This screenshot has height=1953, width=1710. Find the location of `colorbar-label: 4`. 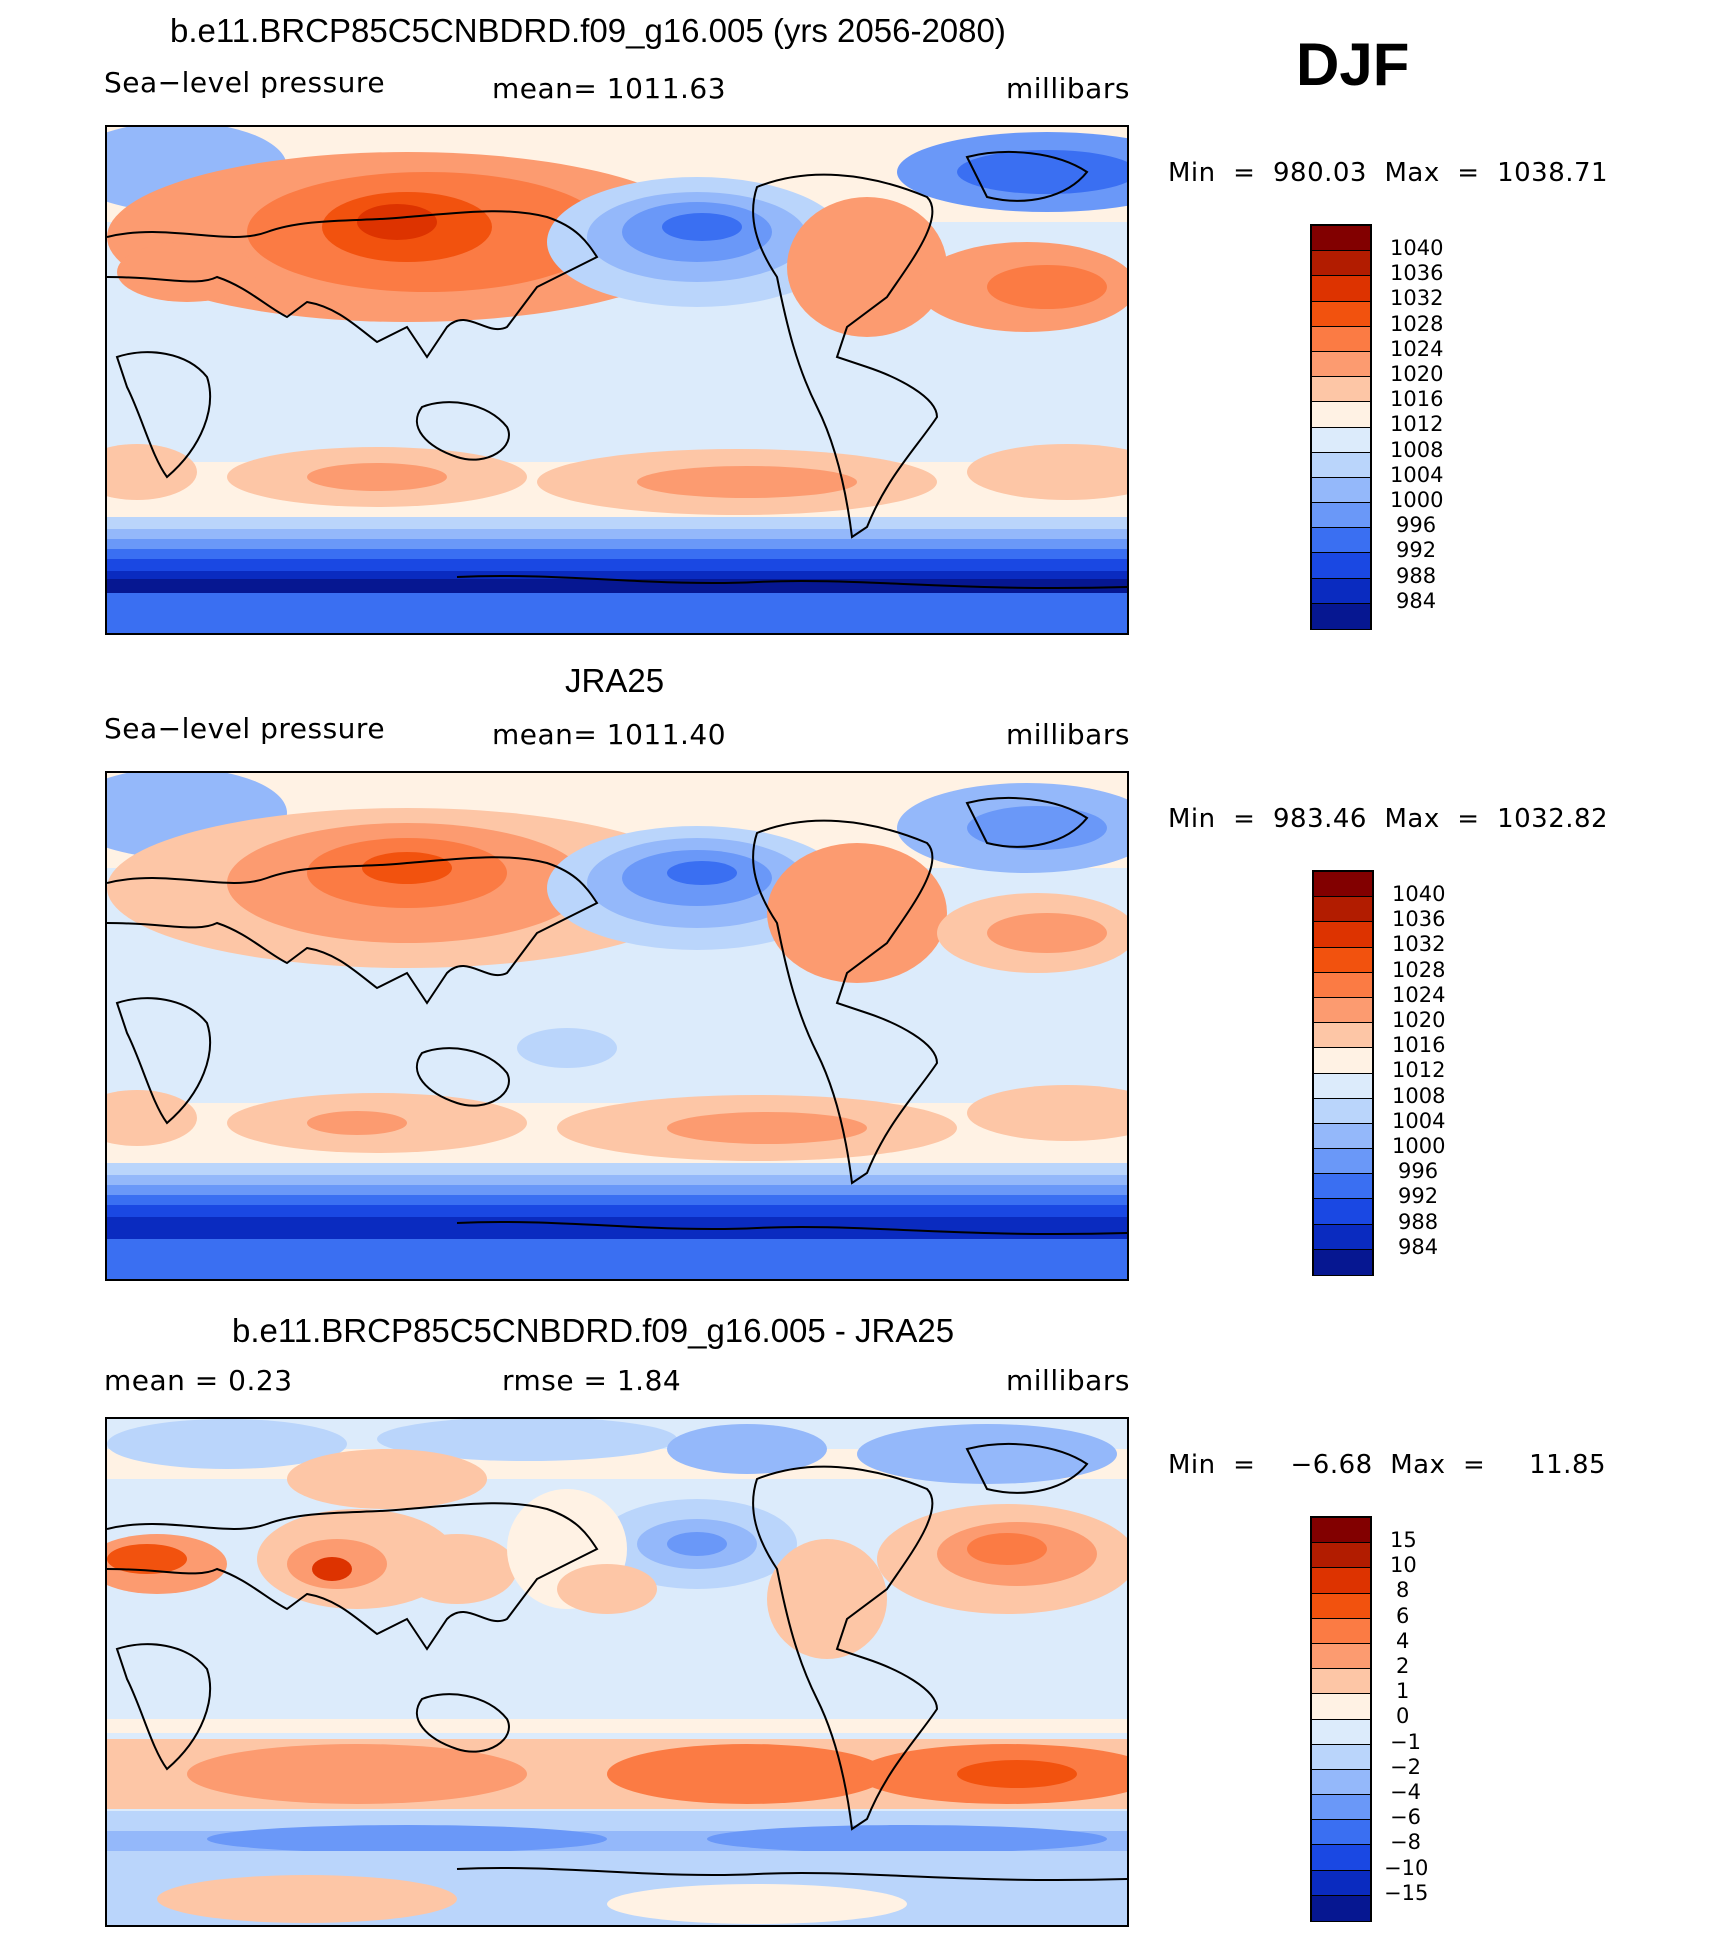

colorbar-label: 4 is located at coordinates (1403, 1641).